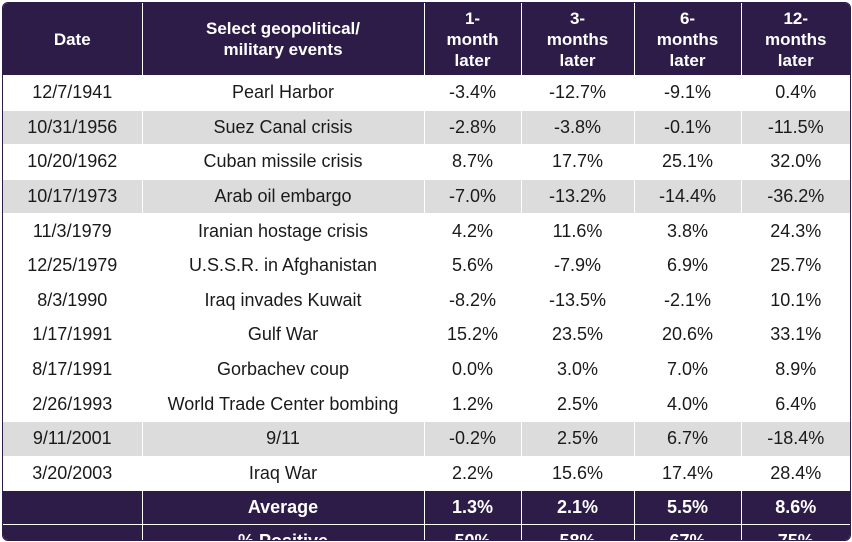  What do you see at coordinates (687, 532) in the screenshot?
I see `summary-value-cell: 67%` at bounding box center [687, 532].